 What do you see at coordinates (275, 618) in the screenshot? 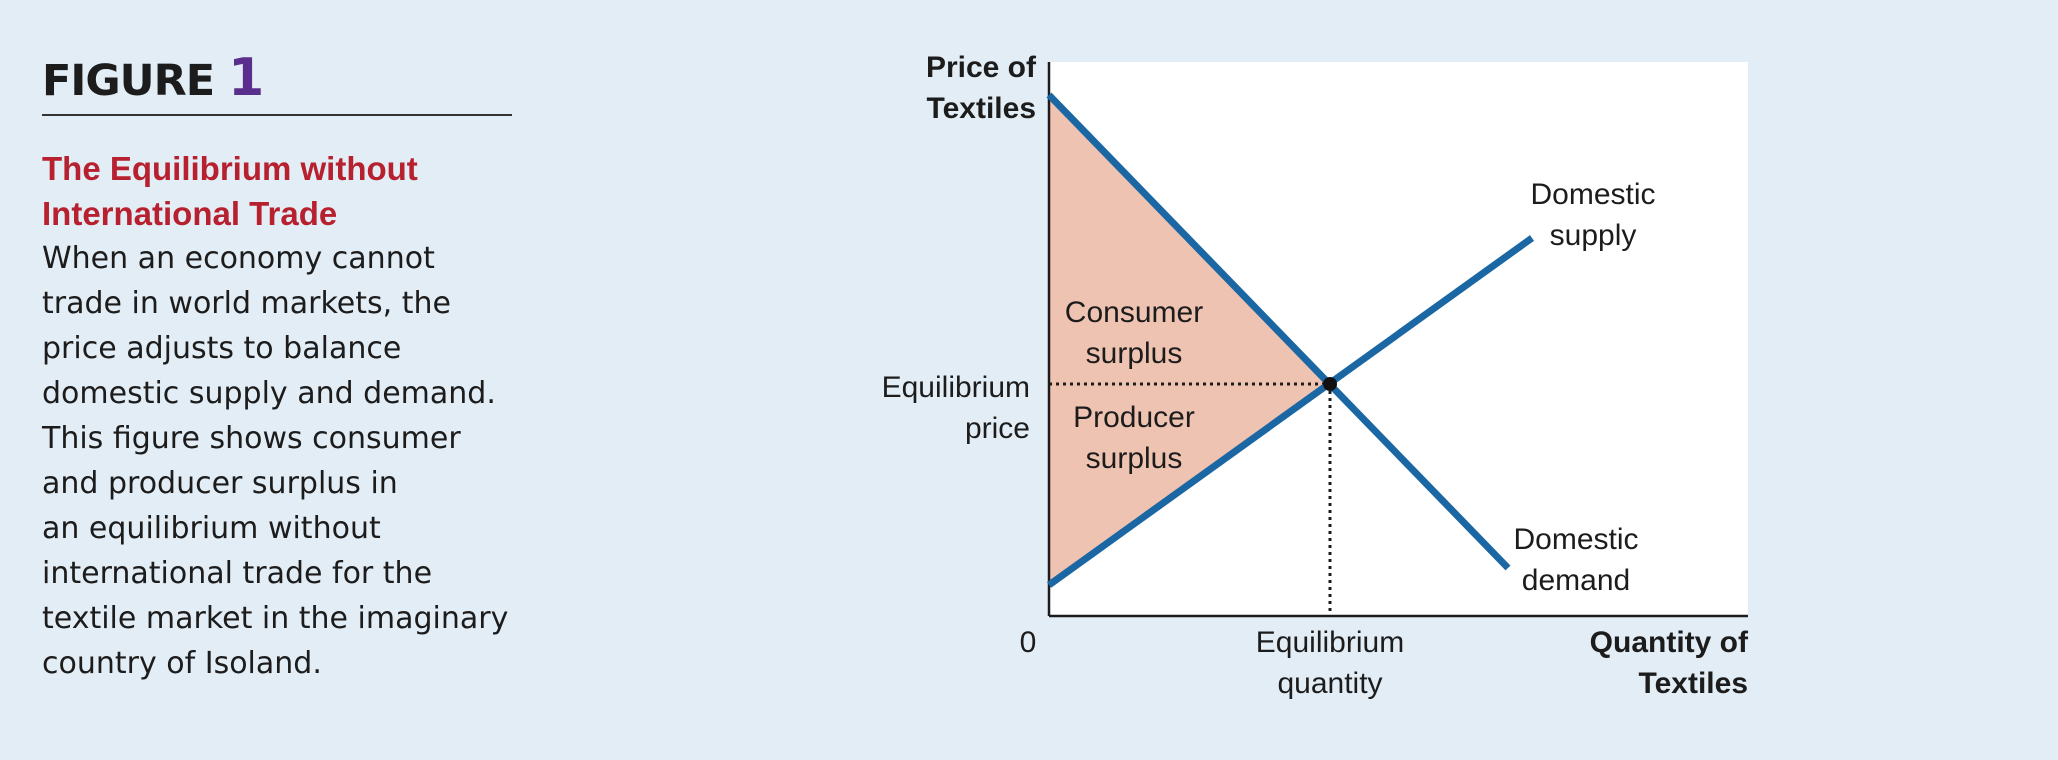
I see `caption-body-line: textile market in the imaginary` at bounding box center [275, 618].